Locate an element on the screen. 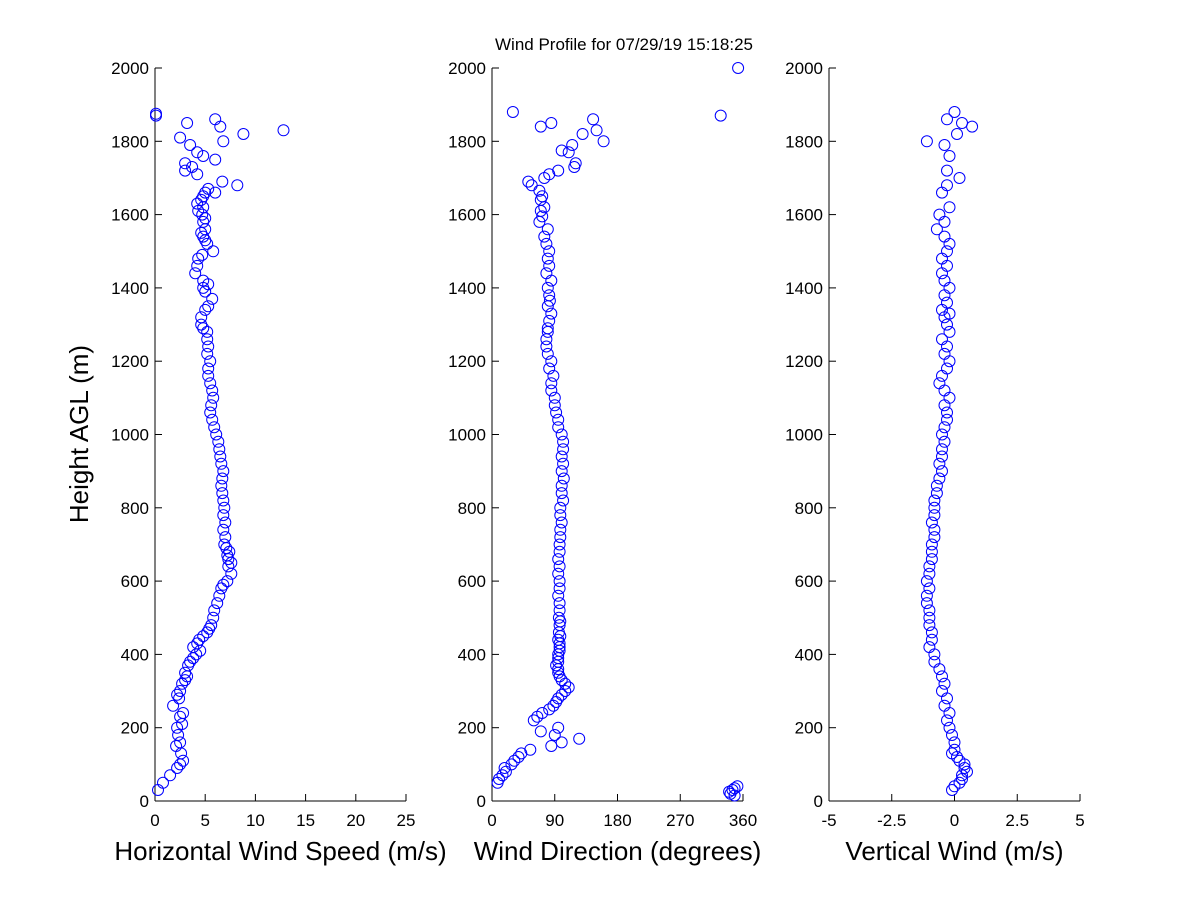  y-axis-label: Height AGL (m) is located at coordinates (79, 434).